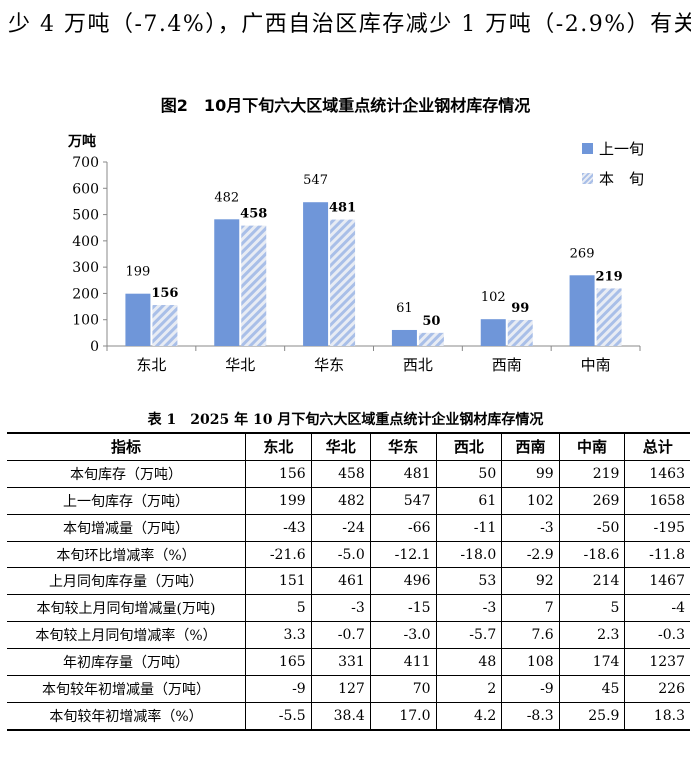 The width and height of the screenshot is (691, 761). Describe the element at coordinates (657, 689) in the screenshot. I see `table-cell: 226` at that location.